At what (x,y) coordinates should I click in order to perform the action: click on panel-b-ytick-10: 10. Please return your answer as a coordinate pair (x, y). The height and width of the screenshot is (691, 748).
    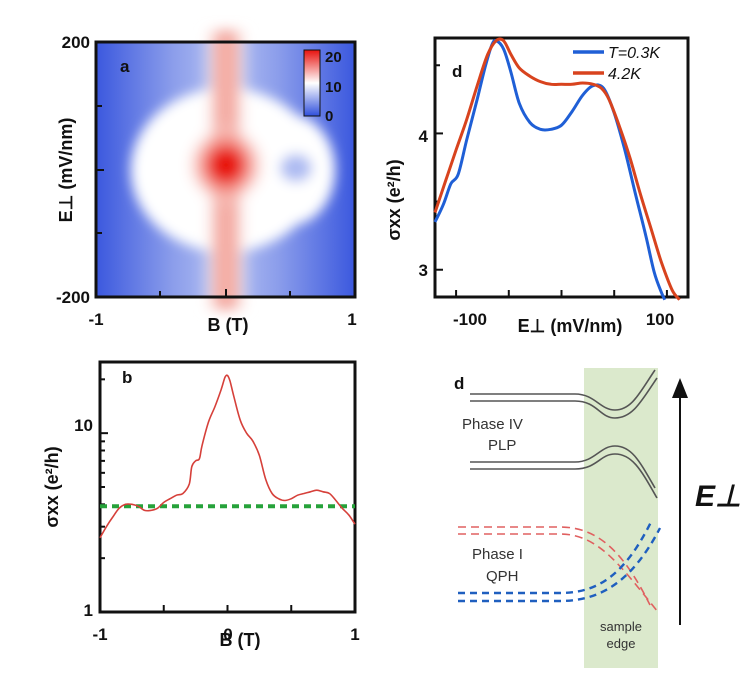
    Looking at the image, I should click on (83, 425).